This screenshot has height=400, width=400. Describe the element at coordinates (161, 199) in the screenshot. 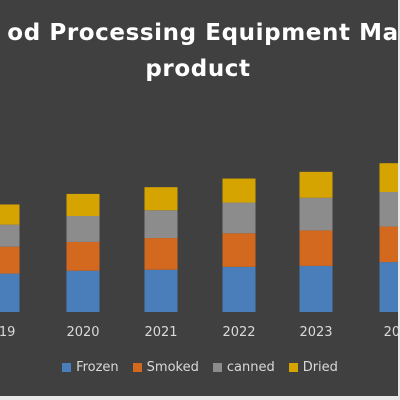

I see `bar-dried-2021` at that location.